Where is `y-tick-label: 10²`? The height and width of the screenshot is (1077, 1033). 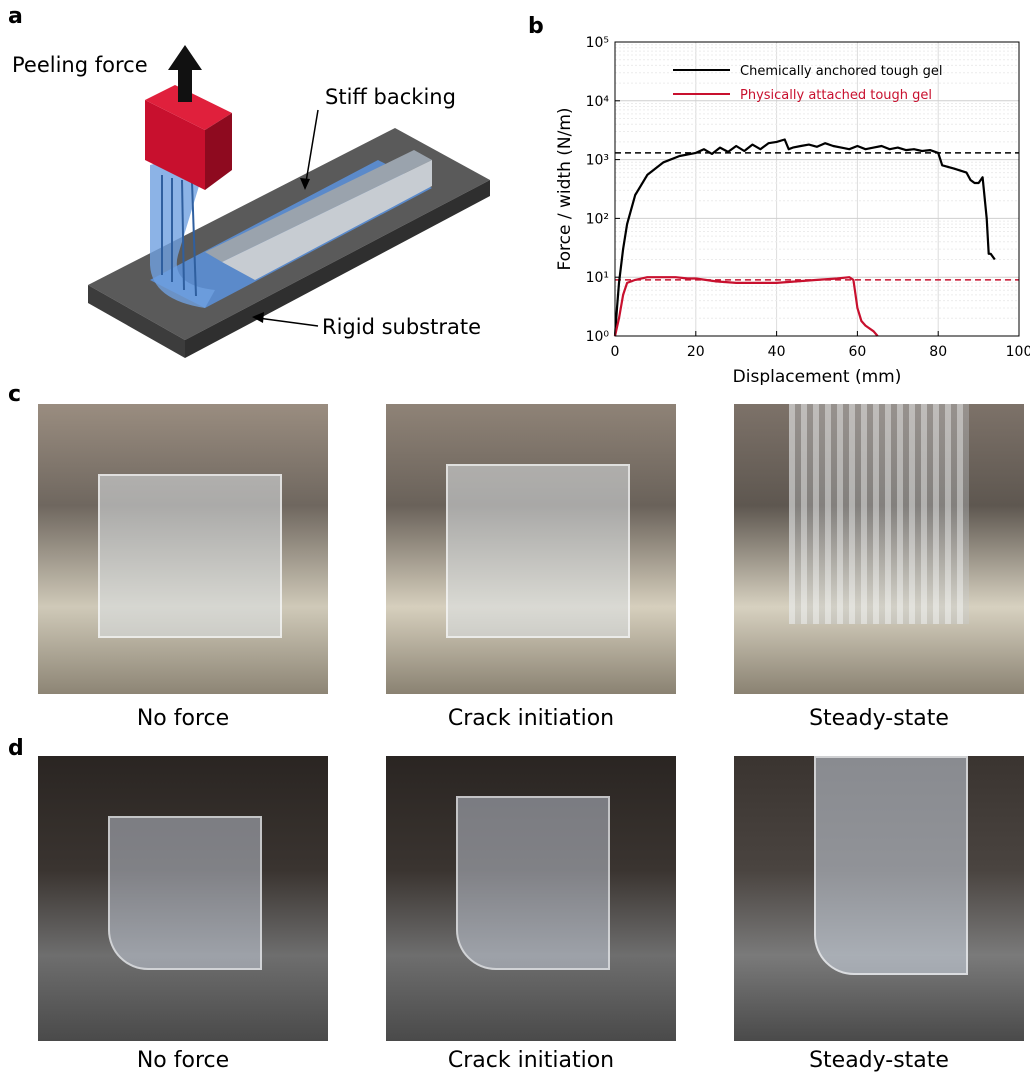 y-tick-label: 10² is located at coordinates (597, 219).